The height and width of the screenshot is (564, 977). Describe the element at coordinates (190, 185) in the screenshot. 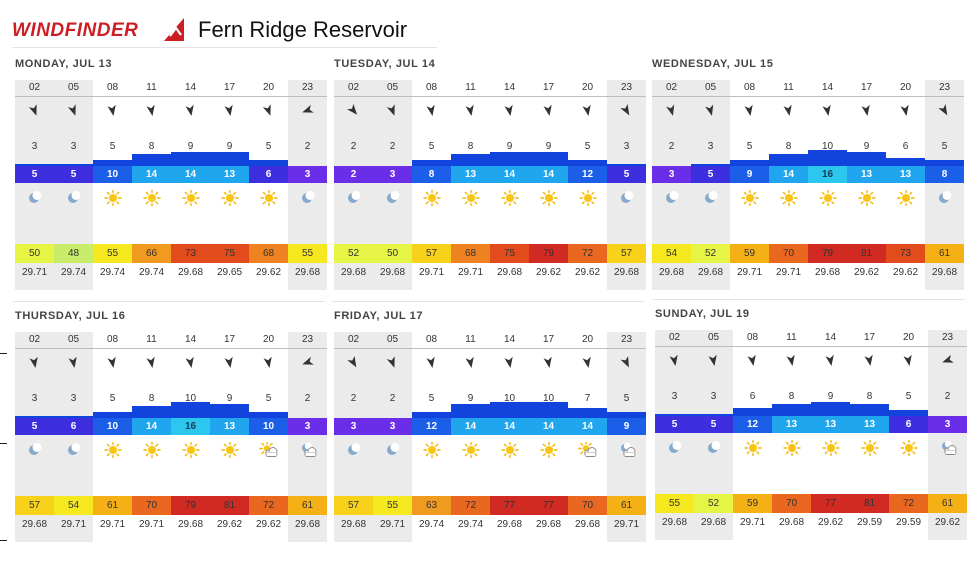

I see `hour-column: 14 9 14 73 29.68` at that location.